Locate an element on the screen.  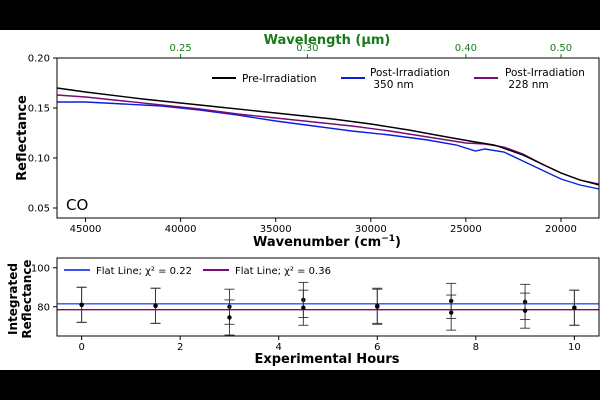
integrated-marks is located at coordinates (328, 308).